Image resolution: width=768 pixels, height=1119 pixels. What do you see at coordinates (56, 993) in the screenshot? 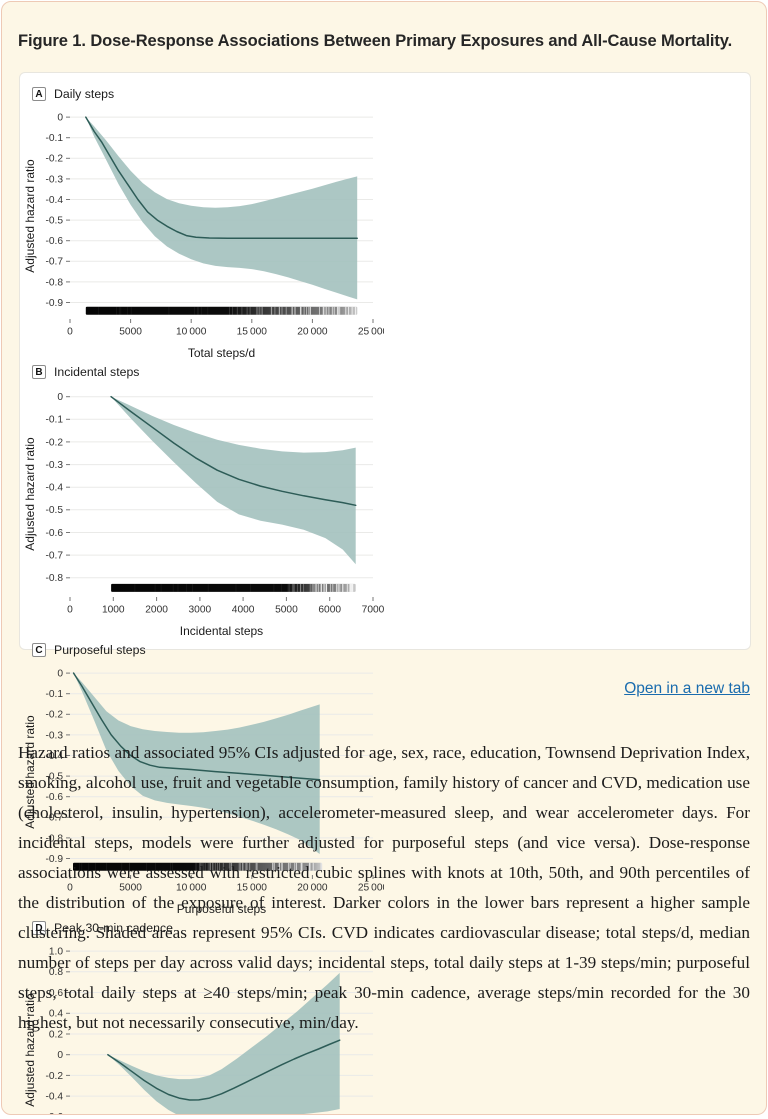
I see `svg-text: 0.6` at bounding box center [56, 993].